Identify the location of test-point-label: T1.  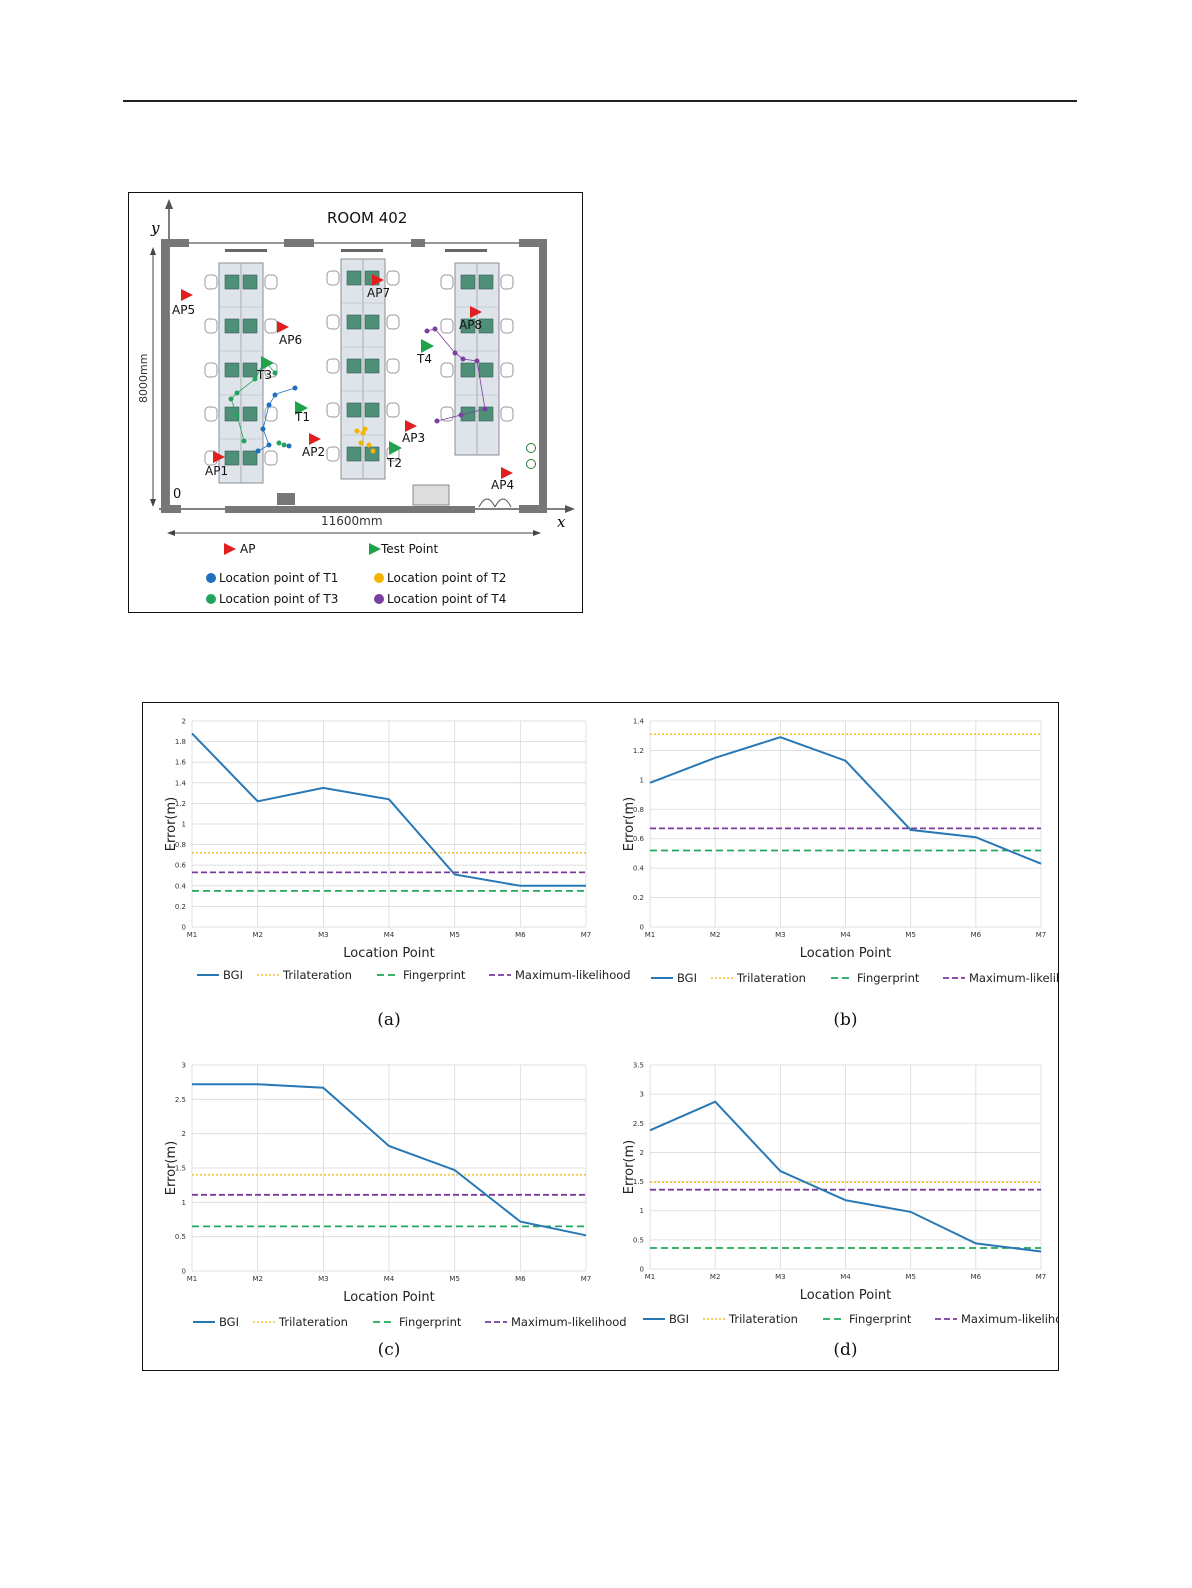
(302, 417).